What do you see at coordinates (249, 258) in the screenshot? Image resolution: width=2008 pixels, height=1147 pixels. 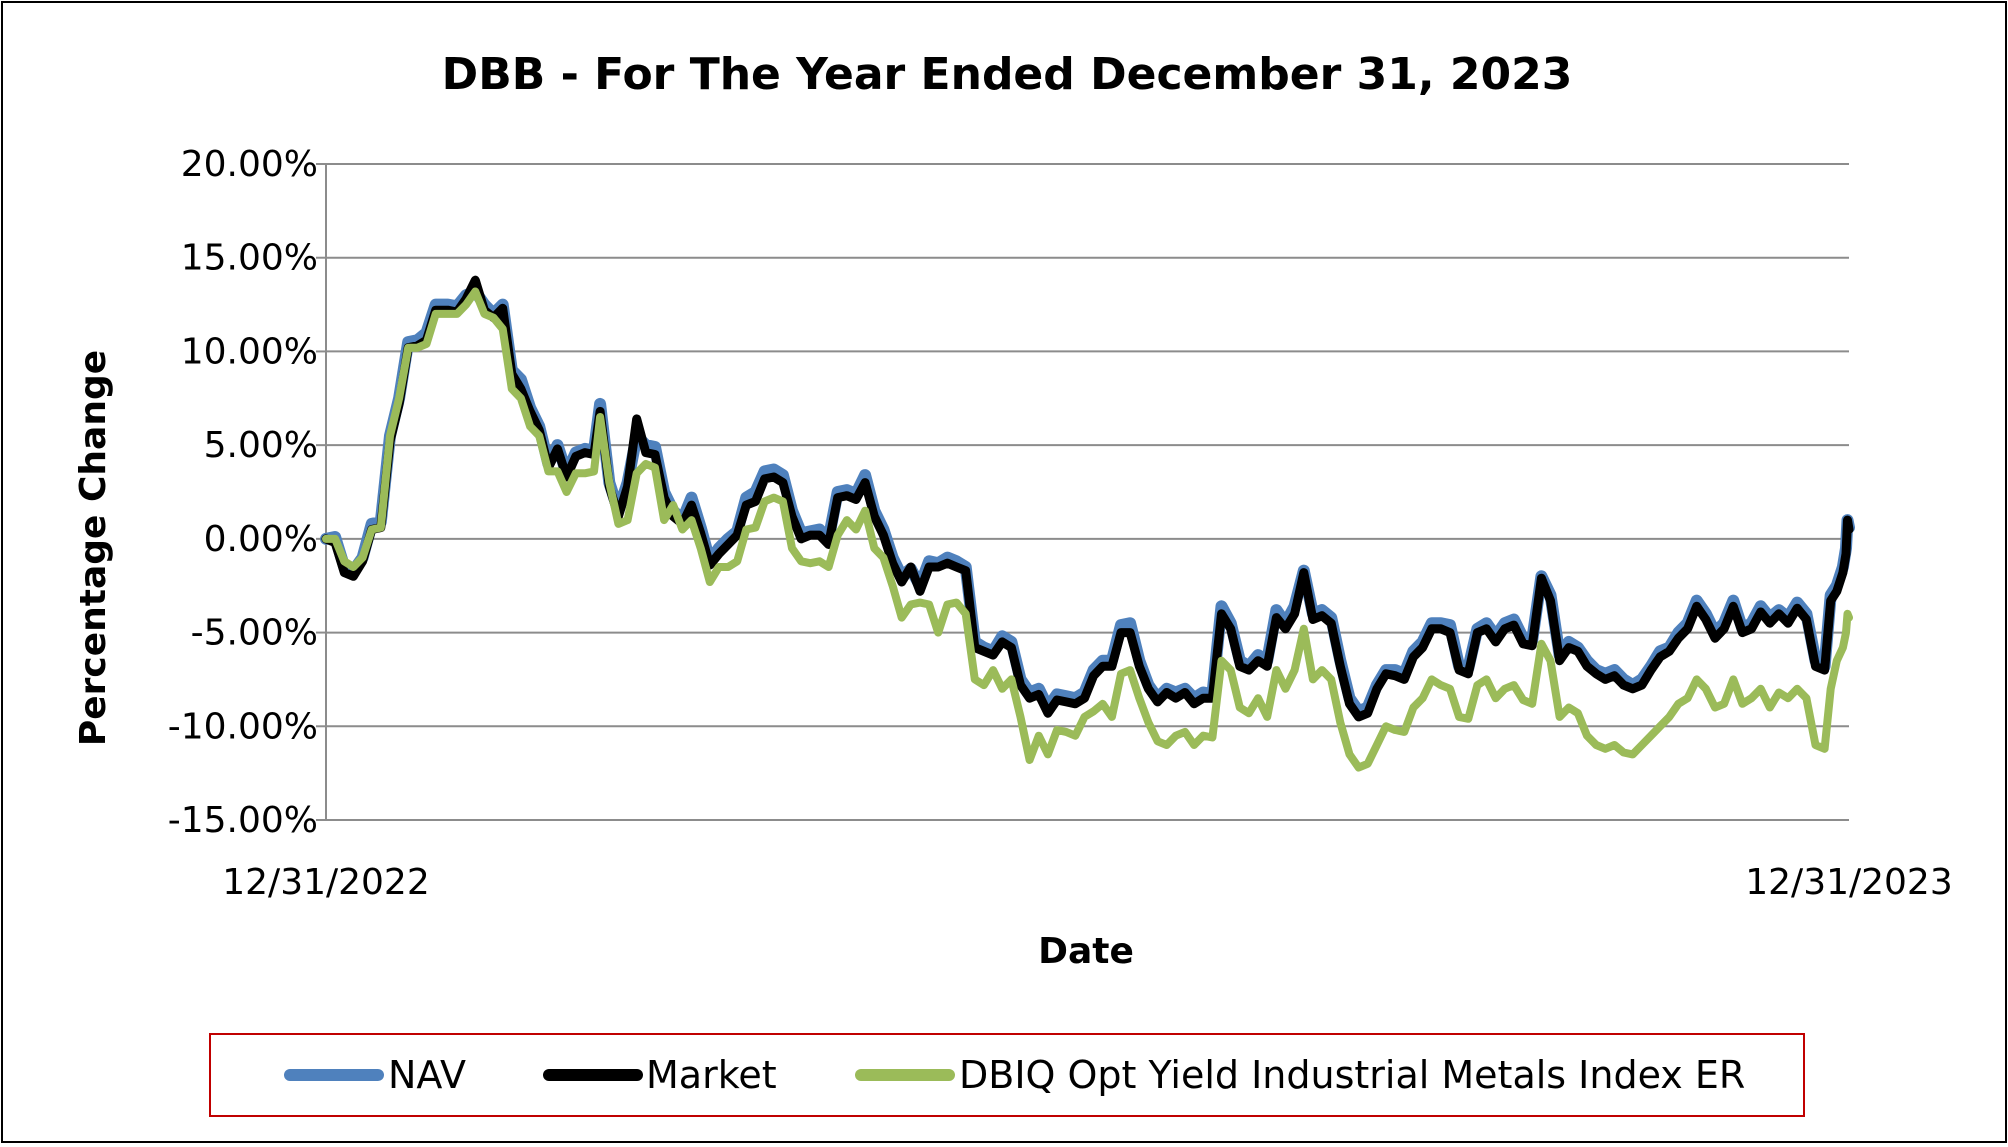 I see `y-tick-label: 15.00%` at bounding box center [249, 258].